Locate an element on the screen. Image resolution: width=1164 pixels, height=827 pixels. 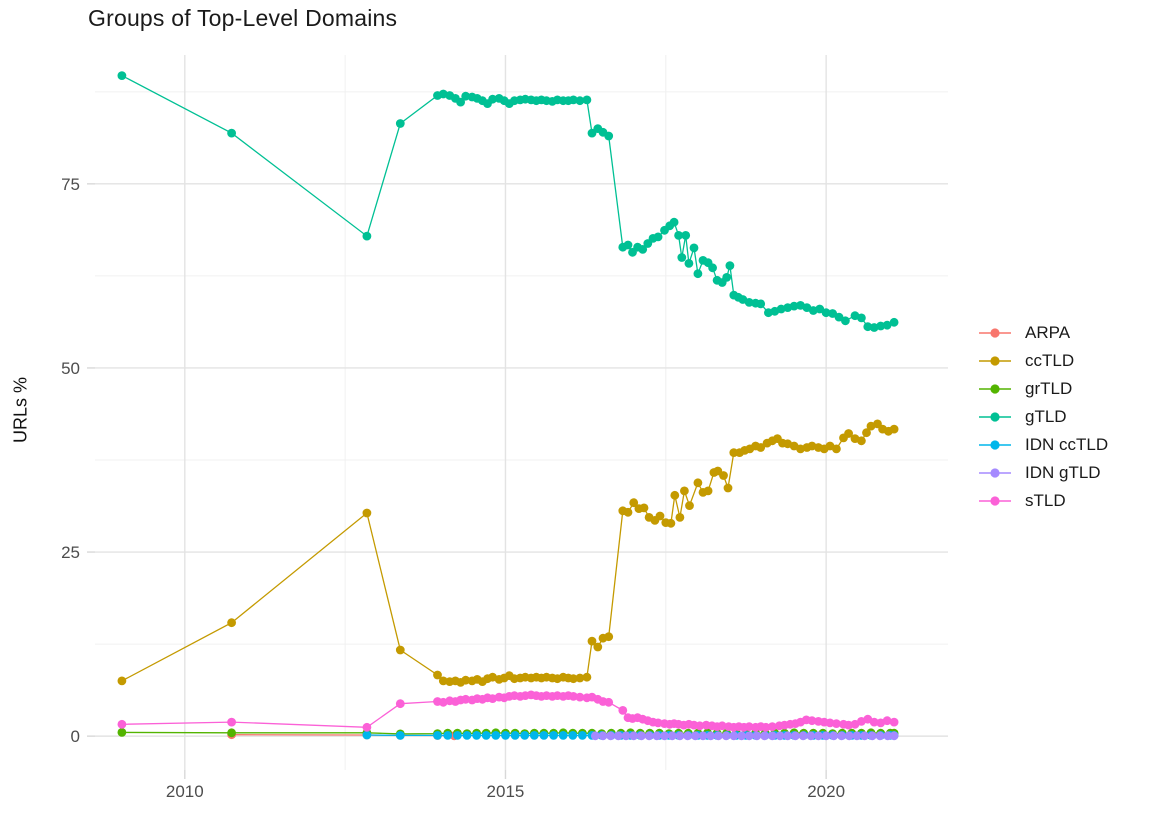
legend-key-cctld-icon is located at coordinates (995, 361).